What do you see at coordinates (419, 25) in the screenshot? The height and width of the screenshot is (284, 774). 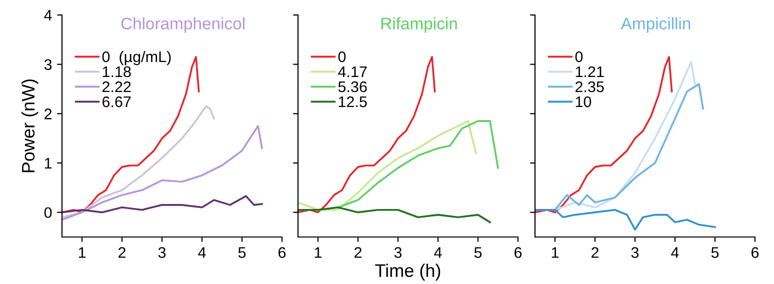 I see `chart-title: Rifampicin` at bounding box center [419, 25].